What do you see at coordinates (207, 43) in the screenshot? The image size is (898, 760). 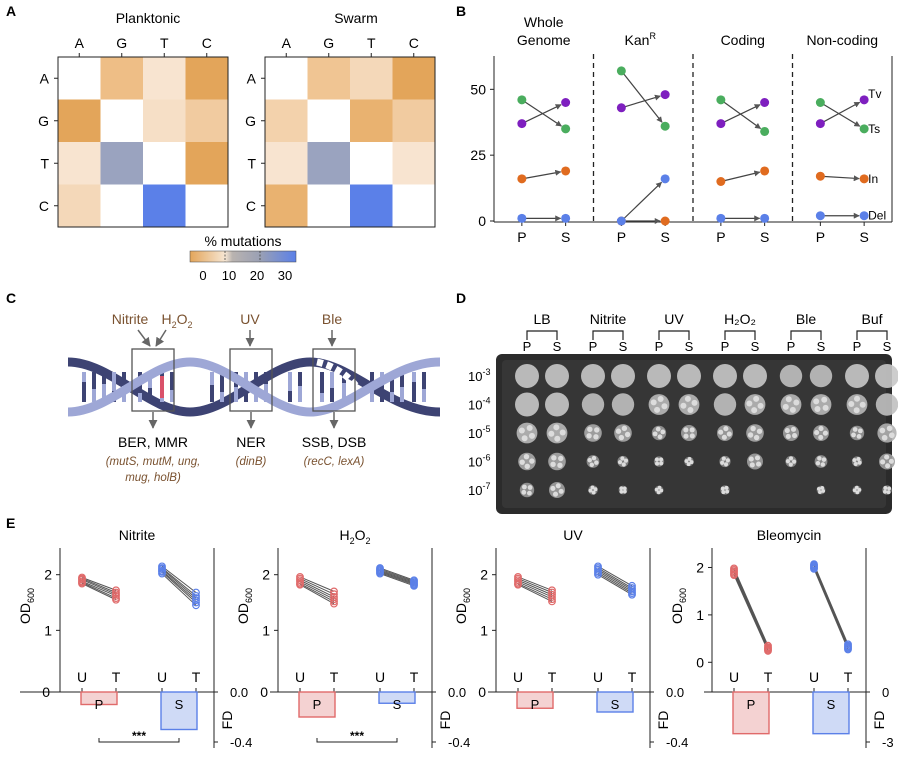 I see `heatmap-col-label: C` at bounding box center [207, 43].